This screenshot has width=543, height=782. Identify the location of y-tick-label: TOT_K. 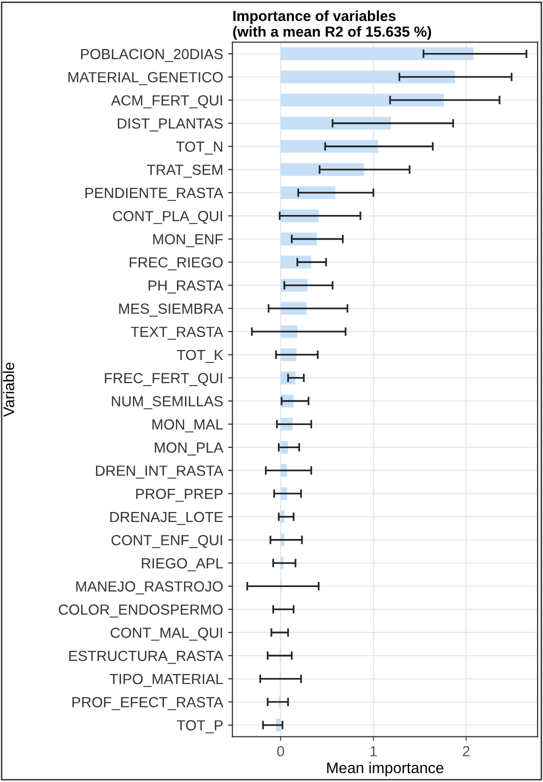
(200, 356).